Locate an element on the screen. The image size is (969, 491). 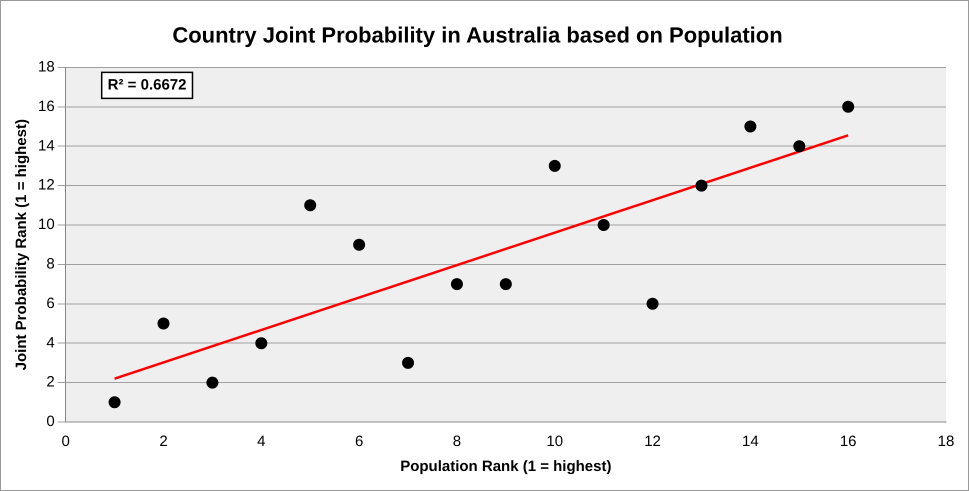
y-tick-label: 18 is located at coordinates (46, 67).